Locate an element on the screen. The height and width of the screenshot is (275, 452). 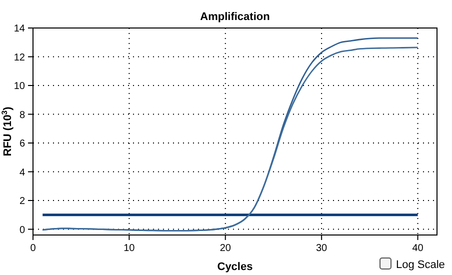
x-tick-label: 30 is located at coordinates (322, 248).